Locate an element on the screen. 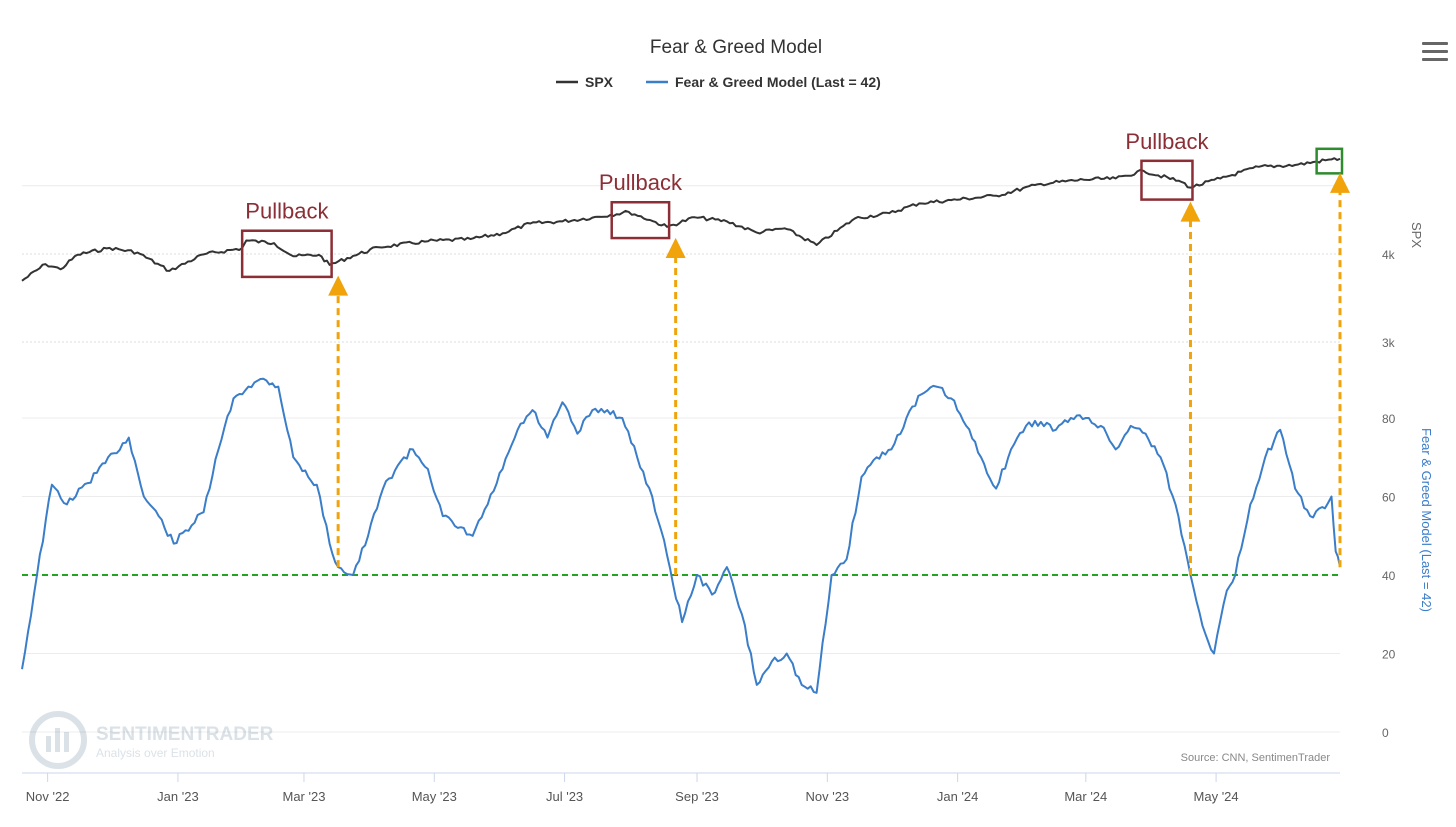 The width and height of the screenshot is (1456, 827). y-tick-label: 20 is located at coordinates (1389, 655).